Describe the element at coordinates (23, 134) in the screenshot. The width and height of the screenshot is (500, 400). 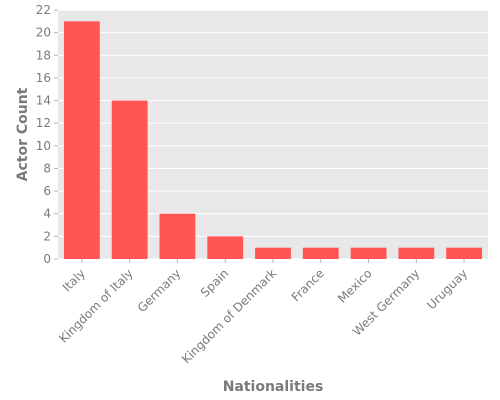
I see `y-axis-title: Actor Count` at that location.